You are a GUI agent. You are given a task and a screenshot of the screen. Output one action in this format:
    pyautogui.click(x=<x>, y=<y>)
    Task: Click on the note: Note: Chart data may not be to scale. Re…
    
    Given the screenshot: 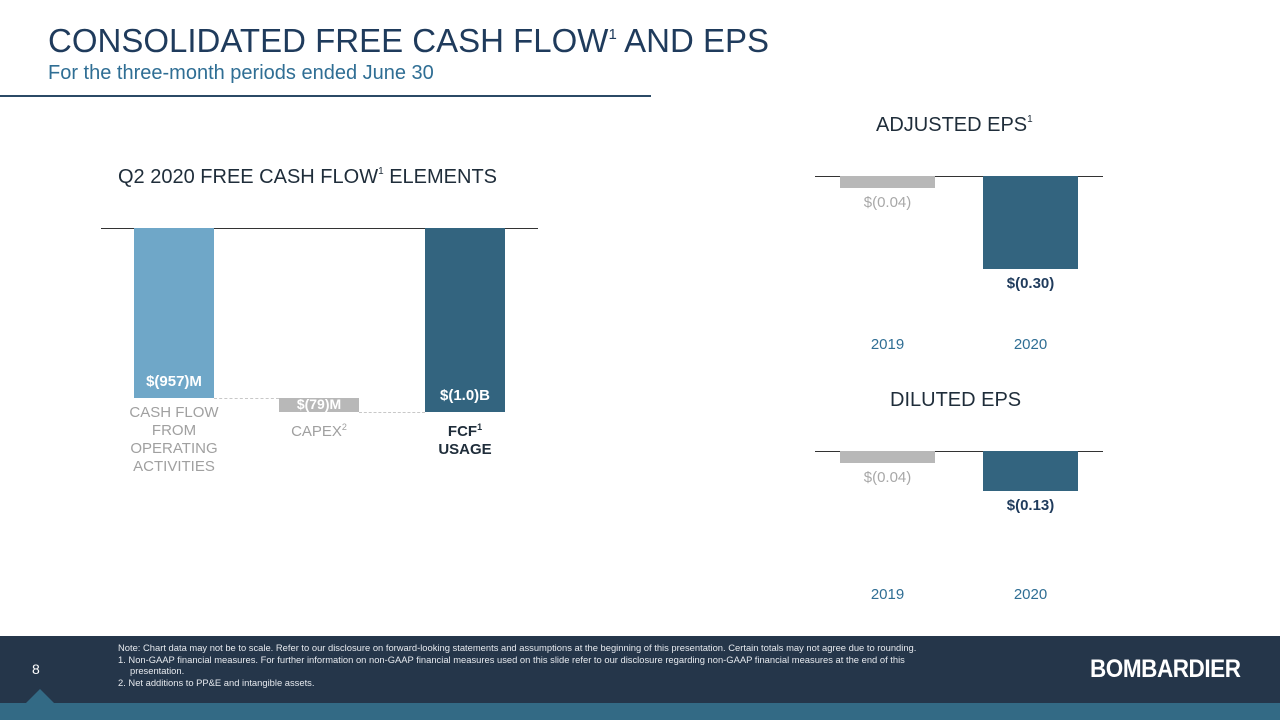 What is the action you would take?
    pyautogui.click(x=517, y=647)
    